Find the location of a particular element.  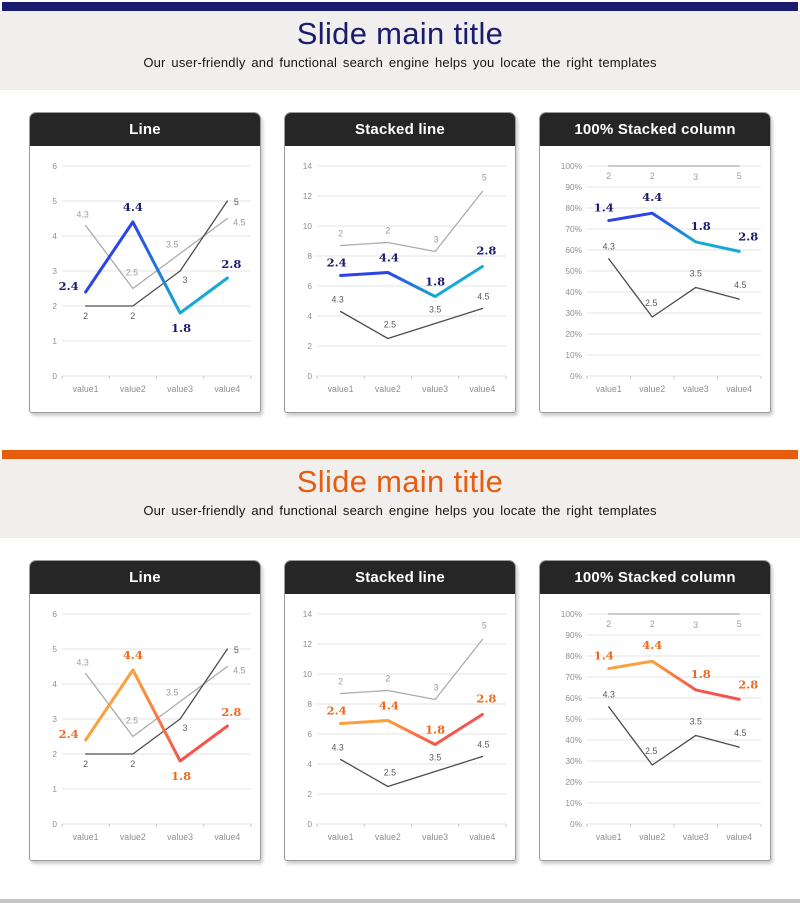

svg-text: 100% is located at coordinates (572, 166).